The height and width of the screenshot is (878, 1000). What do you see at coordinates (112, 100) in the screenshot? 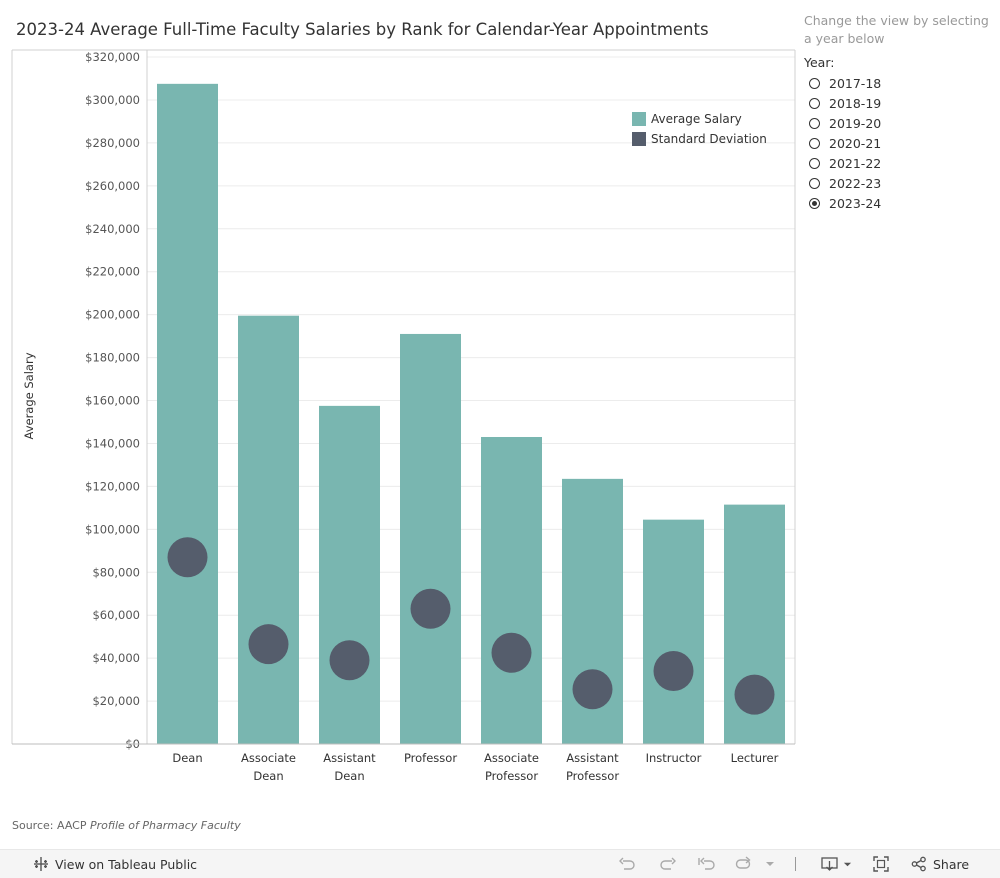
I see `y-tick-label: $300,000` at bounding box center [112, 100].